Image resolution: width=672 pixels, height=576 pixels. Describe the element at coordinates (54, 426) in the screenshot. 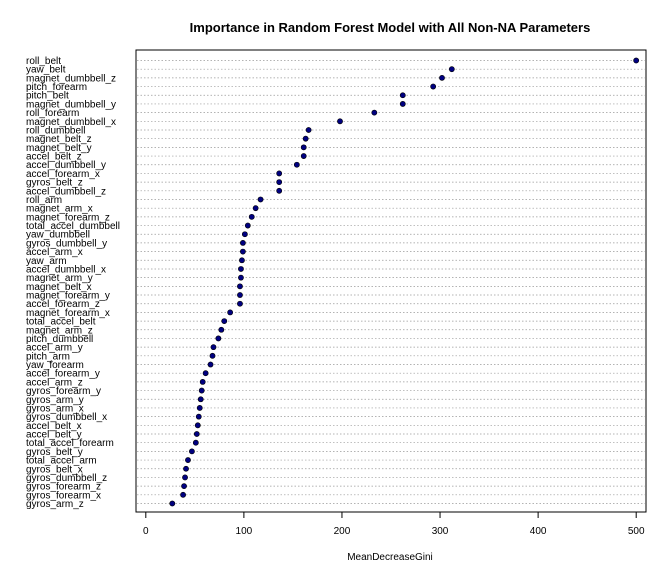

I see `category-label: accel_belt_x` at that location.